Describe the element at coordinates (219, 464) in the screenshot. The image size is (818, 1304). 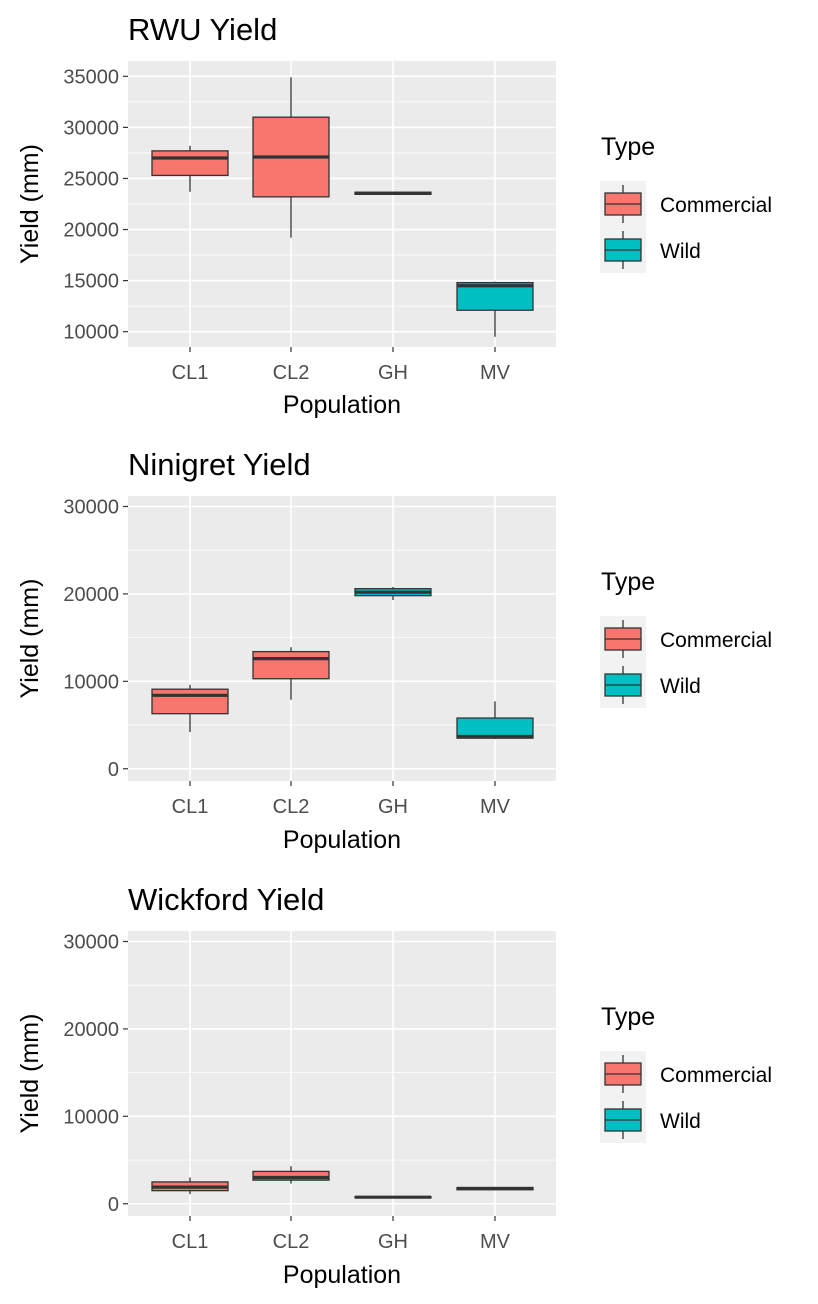
I see `plot-title: Ninigret Yield` at that location.